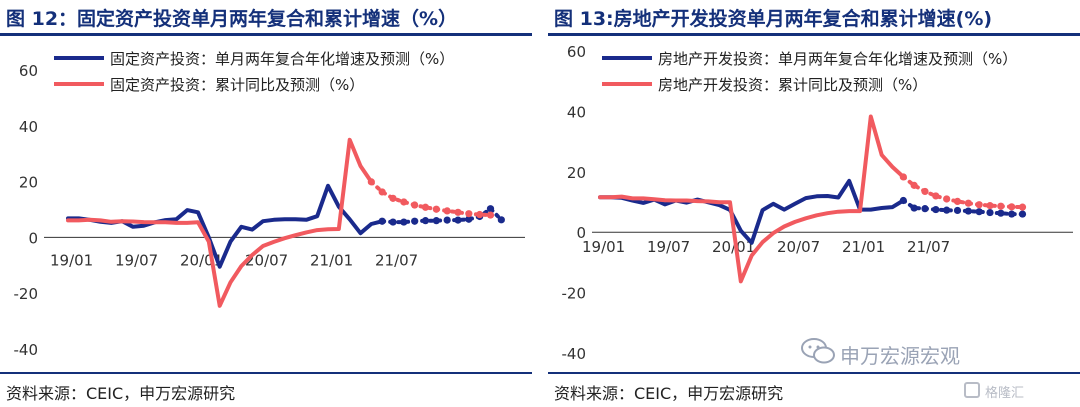 The height and width of the screenshot is (407, 1080). I want to click on title-bar: 图 13:房地产开发投资单月两年复合和累计增速(%), so click(814, 18).